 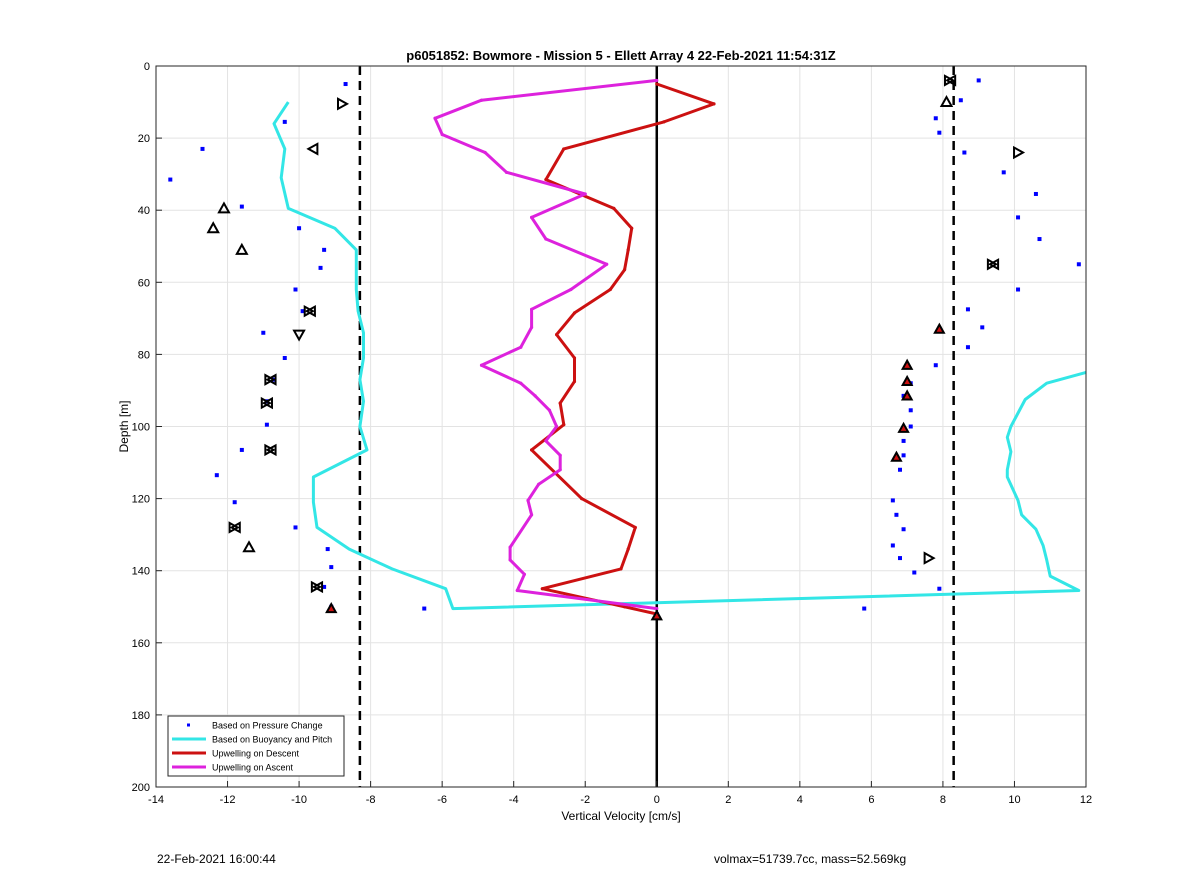 What do you see at coordinates (585, 800) in the screenshot?
I see `x-tick-label: -2` at bounding box center [585, 800].